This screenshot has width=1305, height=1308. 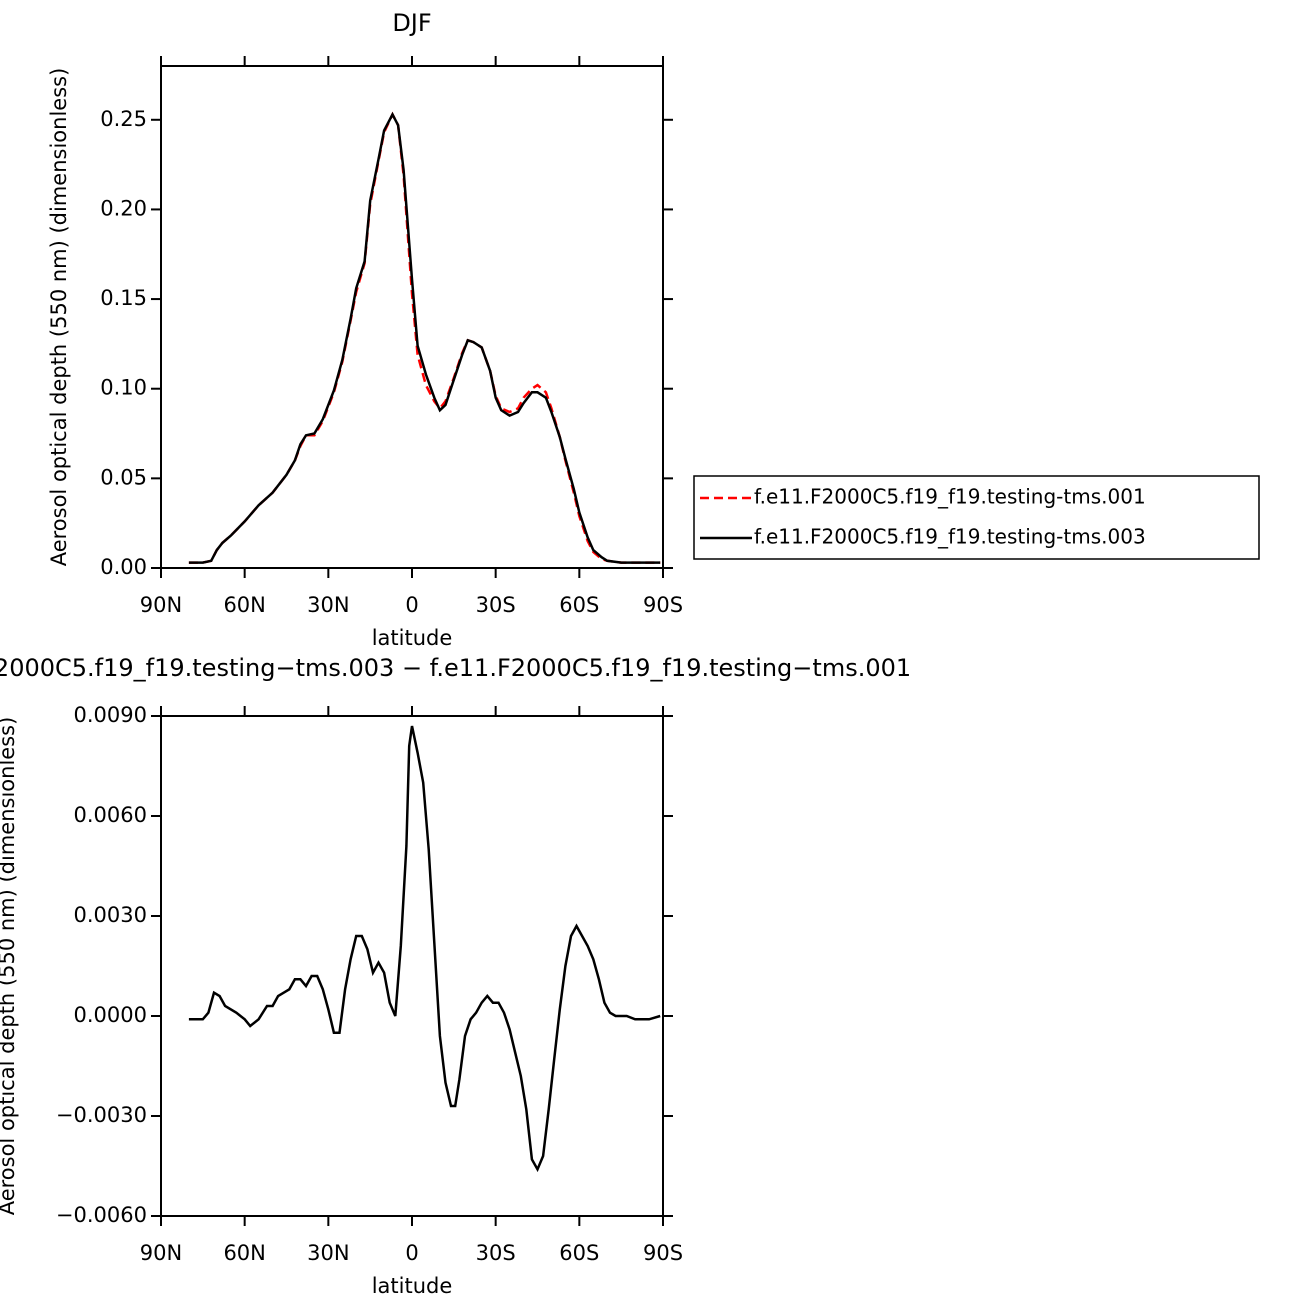 I want to click on y-tick-label: 0.05, so click(x=123, y=477).